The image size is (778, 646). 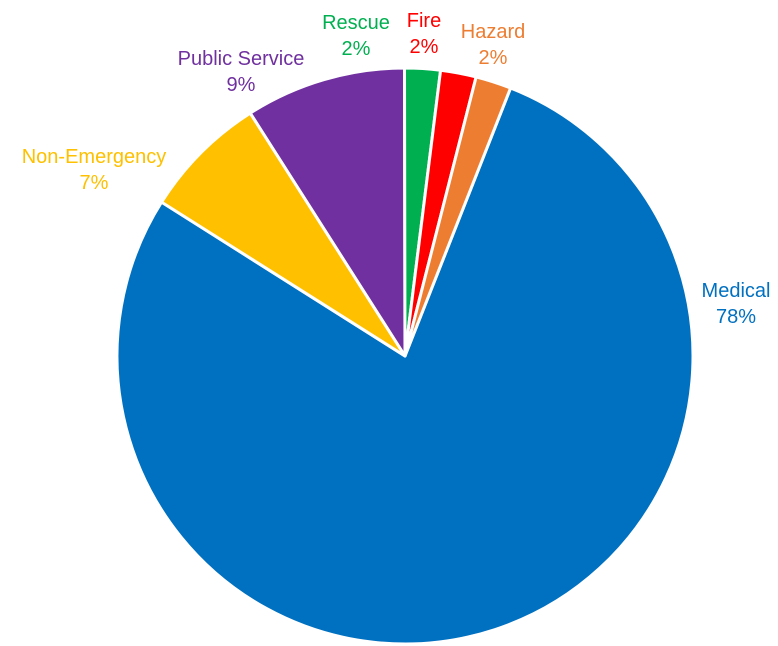 What do you see at coordinates (424, 21) in the screenshot?
I see `slice-label-fire: Fire` at bounding box center [424, 21].